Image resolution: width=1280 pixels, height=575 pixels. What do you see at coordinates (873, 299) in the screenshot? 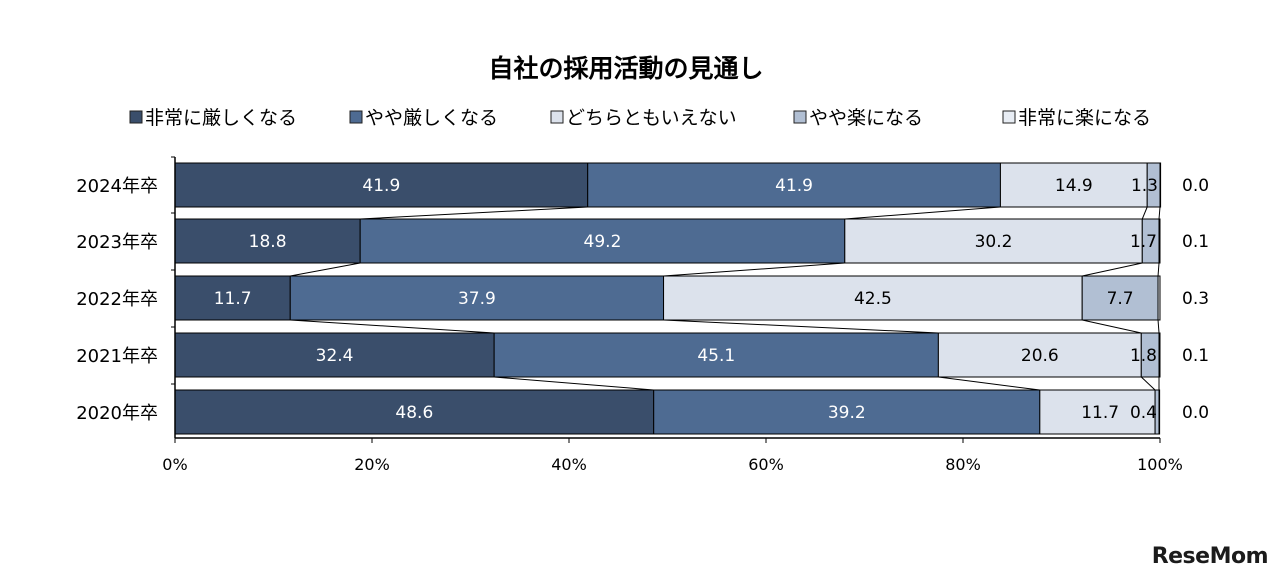
I see `data-label: 42.5` at bounding box center [873, 299].